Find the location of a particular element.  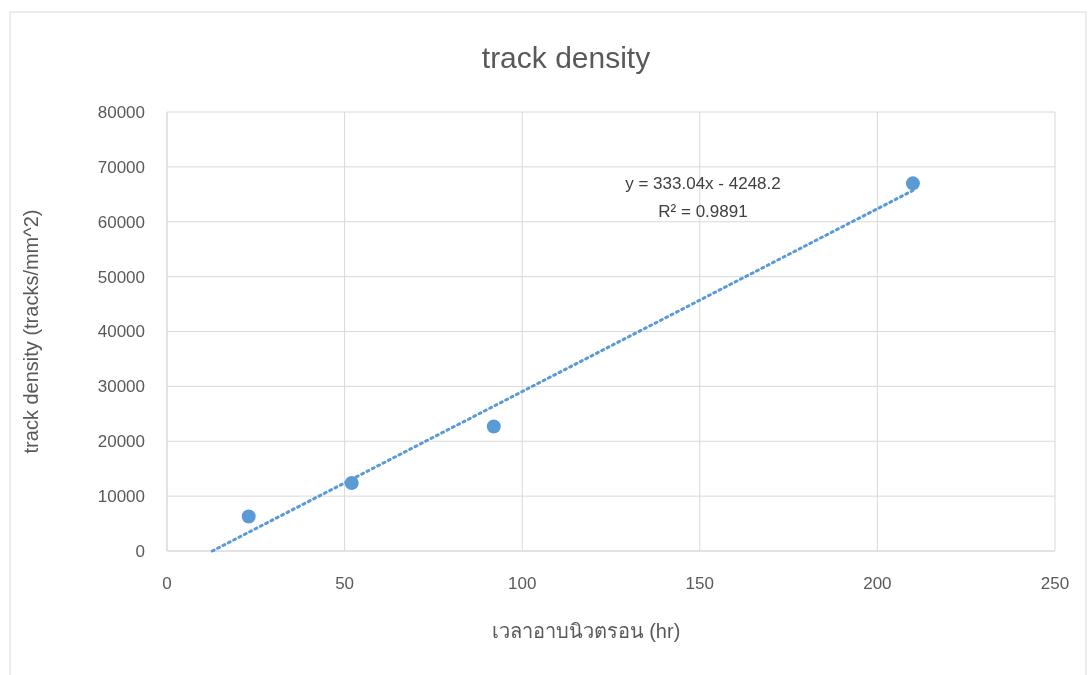

x-axis-title: เวลาอาบนิวตรอน (hr) is located at coordinates (586, 631).